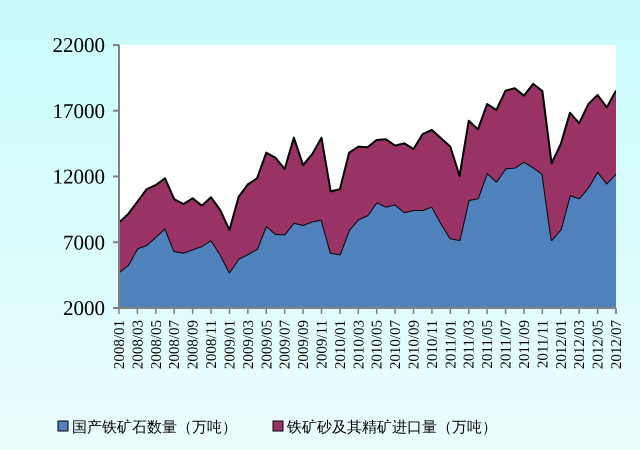 Image resolution: width=640 pixels, height=450 pixels. What do you see at coordinates (120, 345) in the screenshot?
I see `x-tick-label: 2008/01` at bounding box center [120, 345].